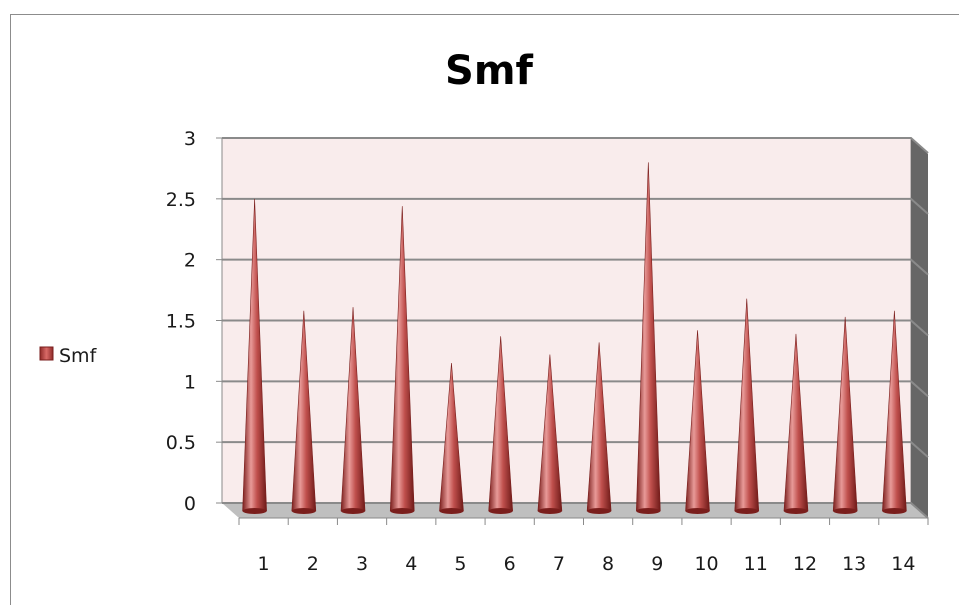 The image size is (959, 605). I want to click on y-axis-ticks: 0 0.5 1 1.5 2 2.5 3, so click(194, 321).